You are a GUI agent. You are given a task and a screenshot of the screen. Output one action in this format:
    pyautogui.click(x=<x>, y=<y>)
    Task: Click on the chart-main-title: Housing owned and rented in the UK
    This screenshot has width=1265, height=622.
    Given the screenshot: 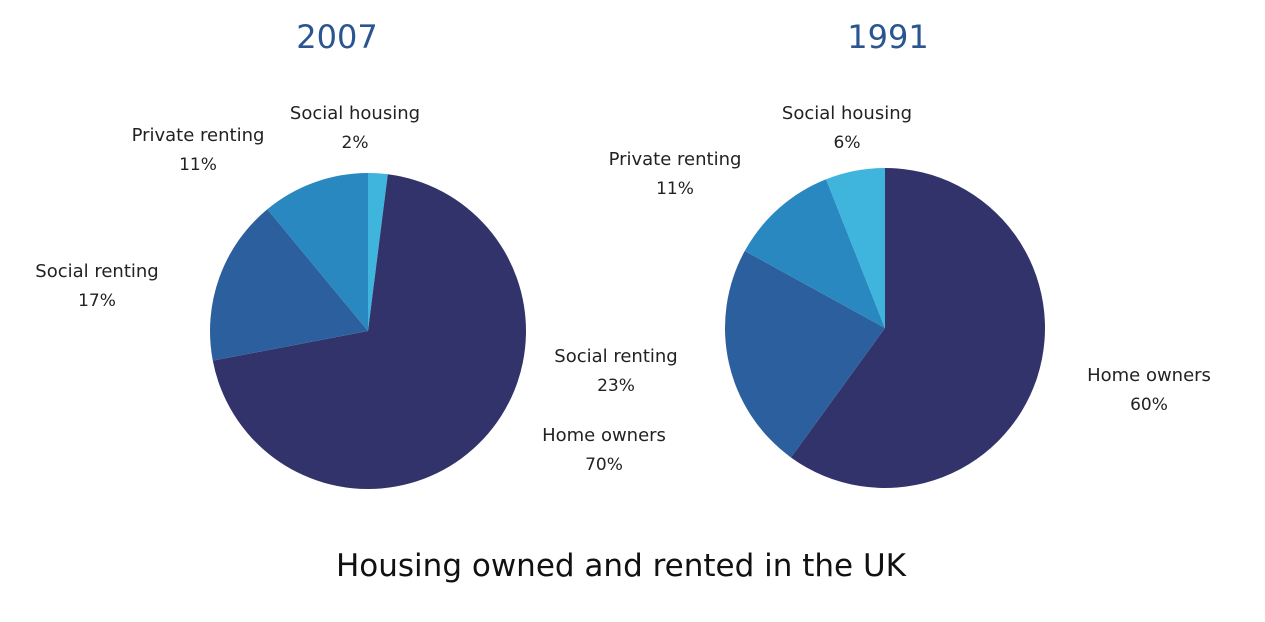 What is the action you would take?
    pyautogui.click(x=621, y=566)
    